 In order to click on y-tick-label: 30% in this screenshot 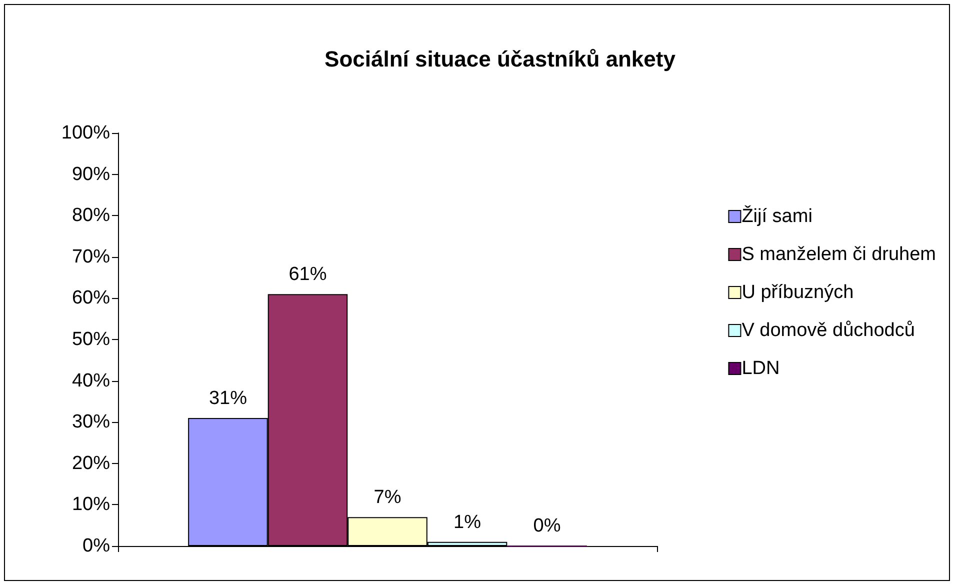, I will do `click(91, 422)`.